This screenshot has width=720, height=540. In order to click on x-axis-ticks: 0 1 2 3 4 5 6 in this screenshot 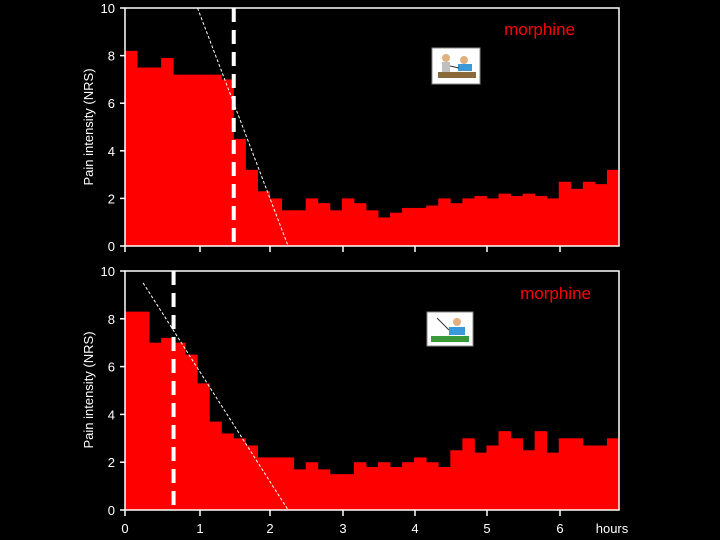, I will do `click(342, 523)`.